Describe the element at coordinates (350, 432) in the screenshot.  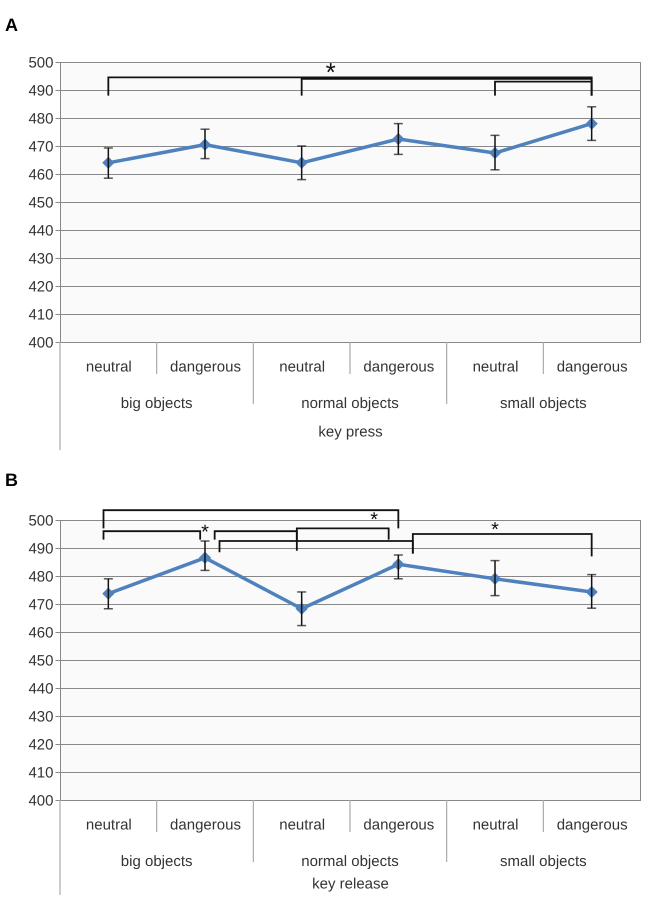
I see `x-axis-title: key press` at that location.